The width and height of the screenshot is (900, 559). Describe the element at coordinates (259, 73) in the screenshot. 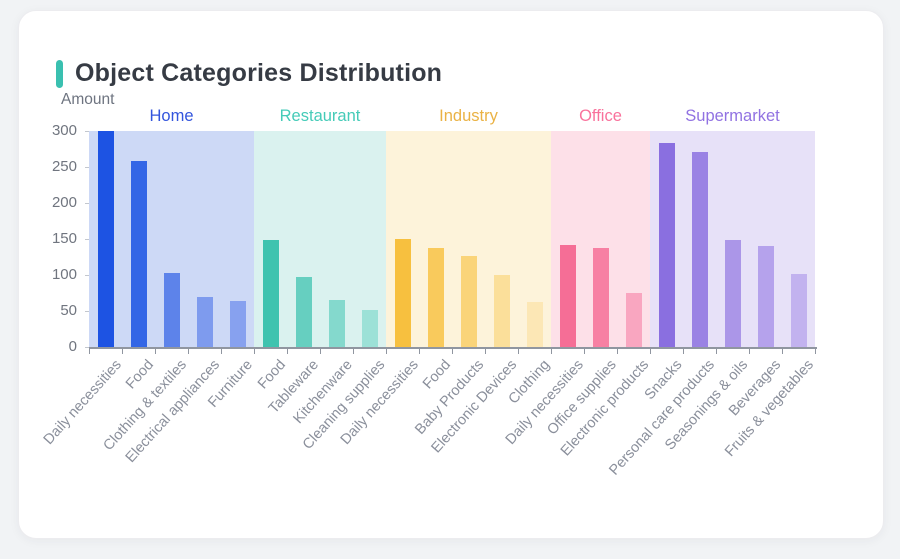

I see `page-title: Object Categories Distribution` at that location.